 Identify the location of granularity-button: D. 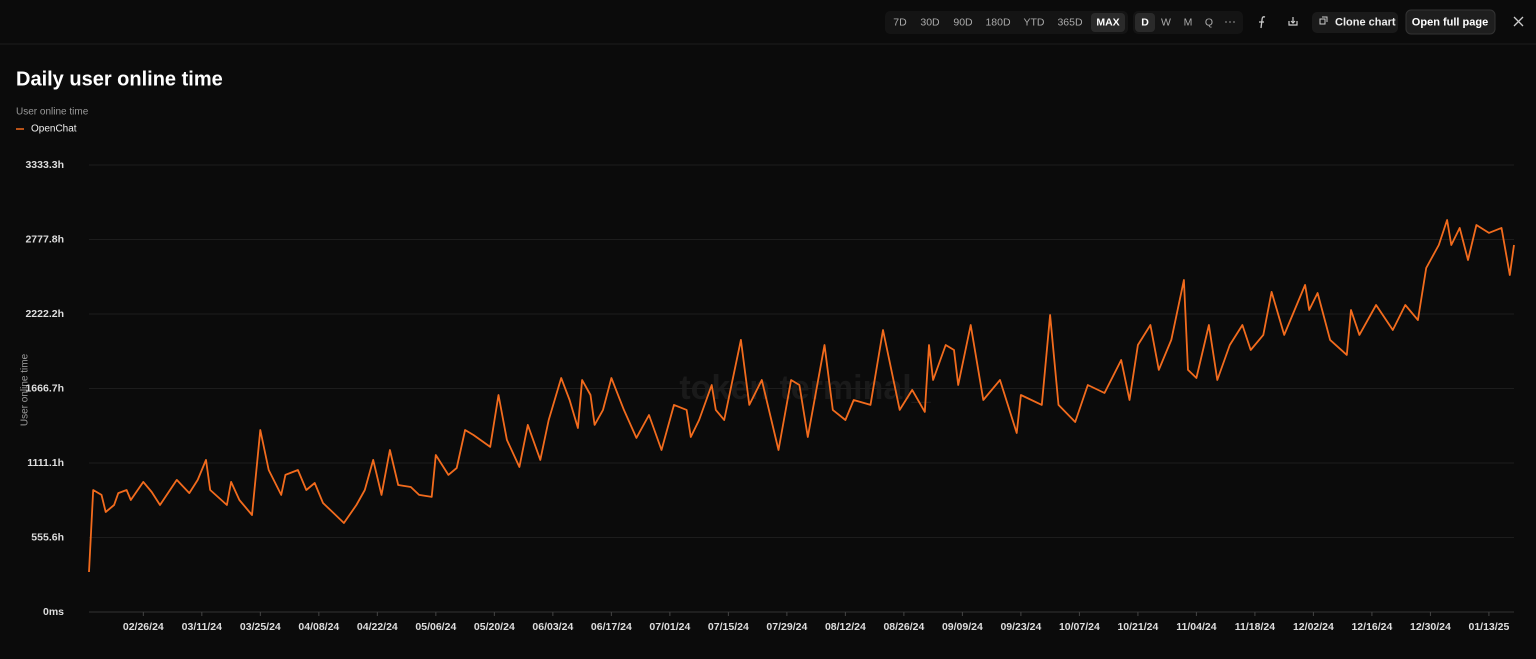
(1145, 22).